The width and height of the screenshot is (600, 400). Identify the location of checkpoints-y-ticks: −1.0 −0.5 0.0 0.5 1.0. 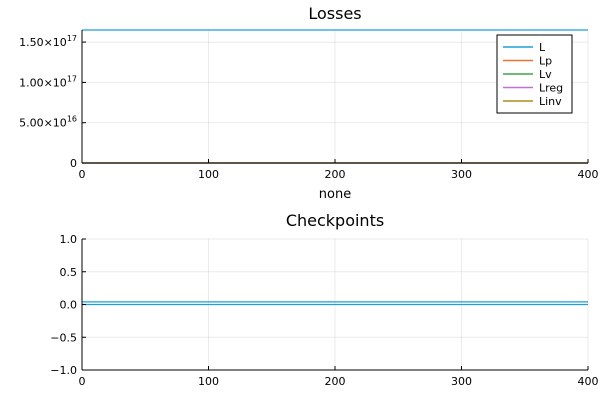
(68, 305).